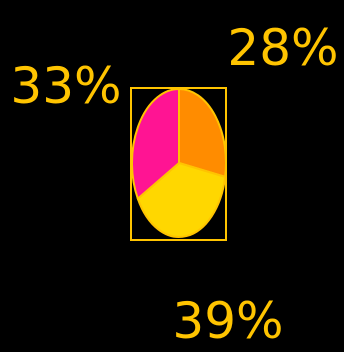 This screenshot has width=344, height=352. I want to click on slice-label-2: 33%, so click(65, 86).